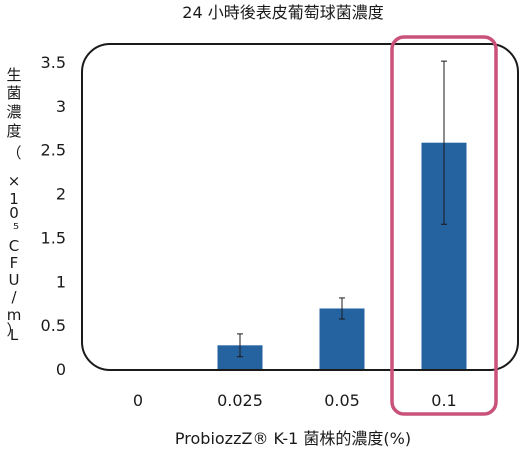 This screenshot has width=524, height=463. What do you see at coordinates (14, 199) in the screenshot?
I see `y-axis-label-char: 1` at bounding box center [14, 199].